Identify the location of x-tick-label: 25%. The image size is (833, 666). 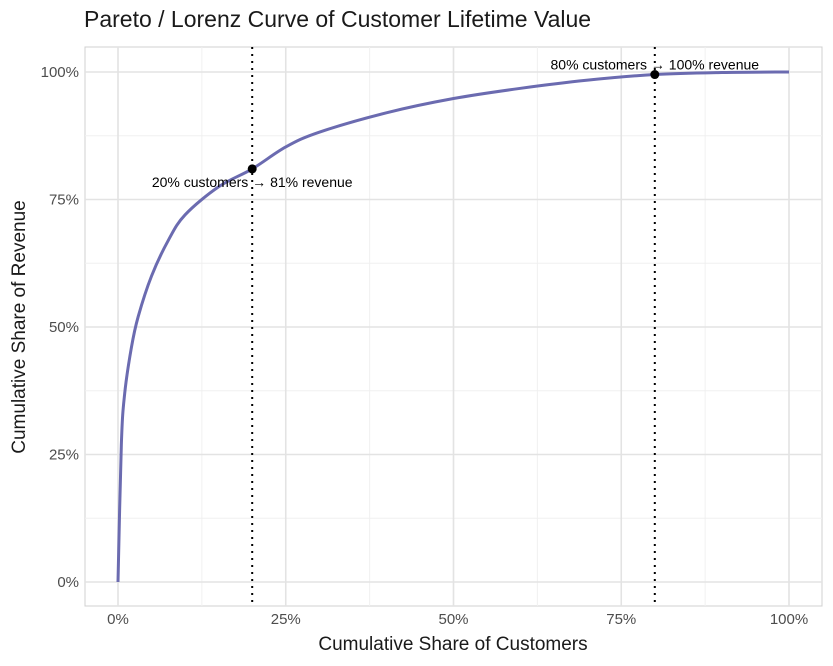
(286, 619).